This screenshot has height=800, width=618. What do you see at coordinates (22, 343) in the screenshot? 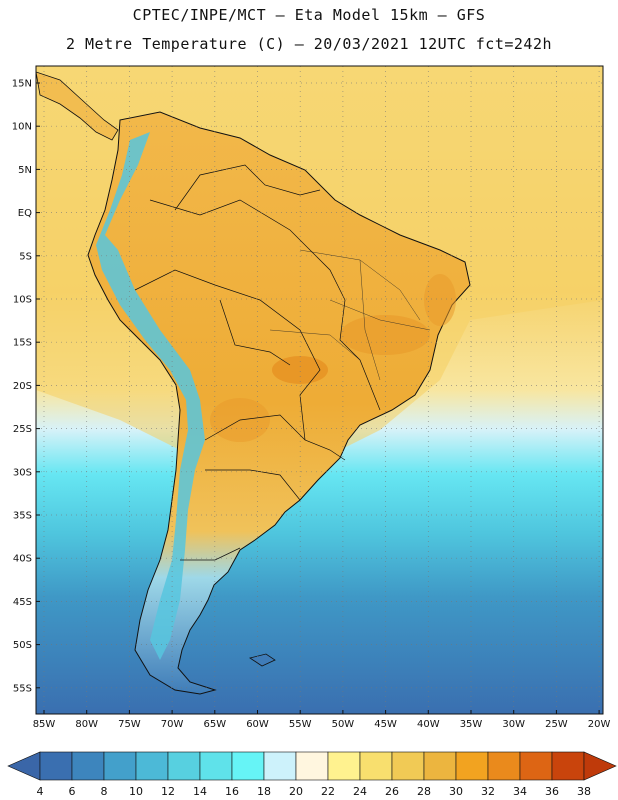
I see `lat-label: 15S` at bounding box center [22, 343].